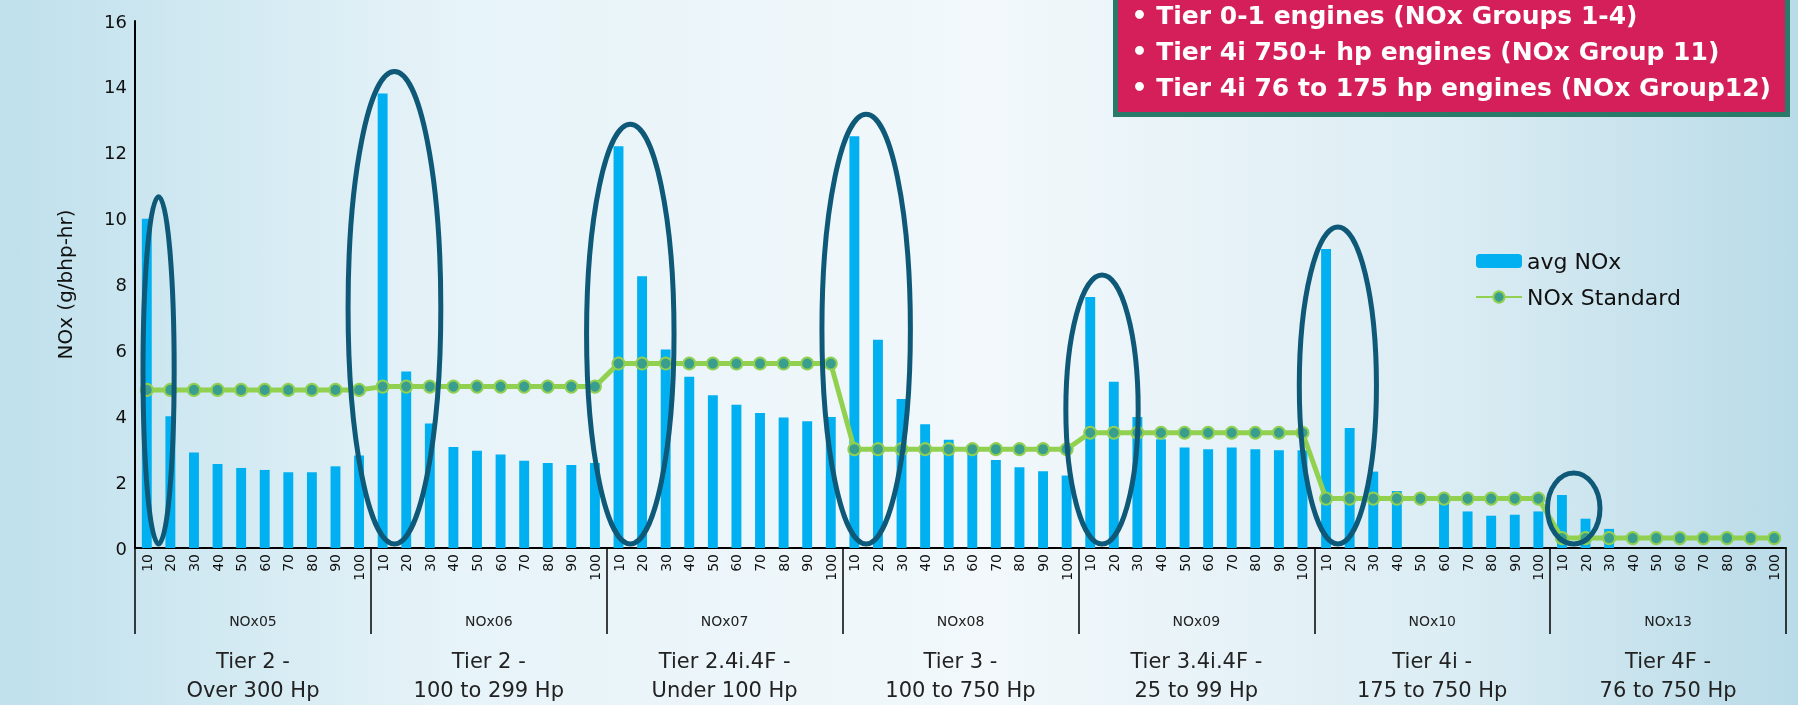 This screenshot has width=1798, height=705. What do you see at coordinates (253, 621) in the screenshot?
I see `text: NOx05` at bounding box center [253, 621].